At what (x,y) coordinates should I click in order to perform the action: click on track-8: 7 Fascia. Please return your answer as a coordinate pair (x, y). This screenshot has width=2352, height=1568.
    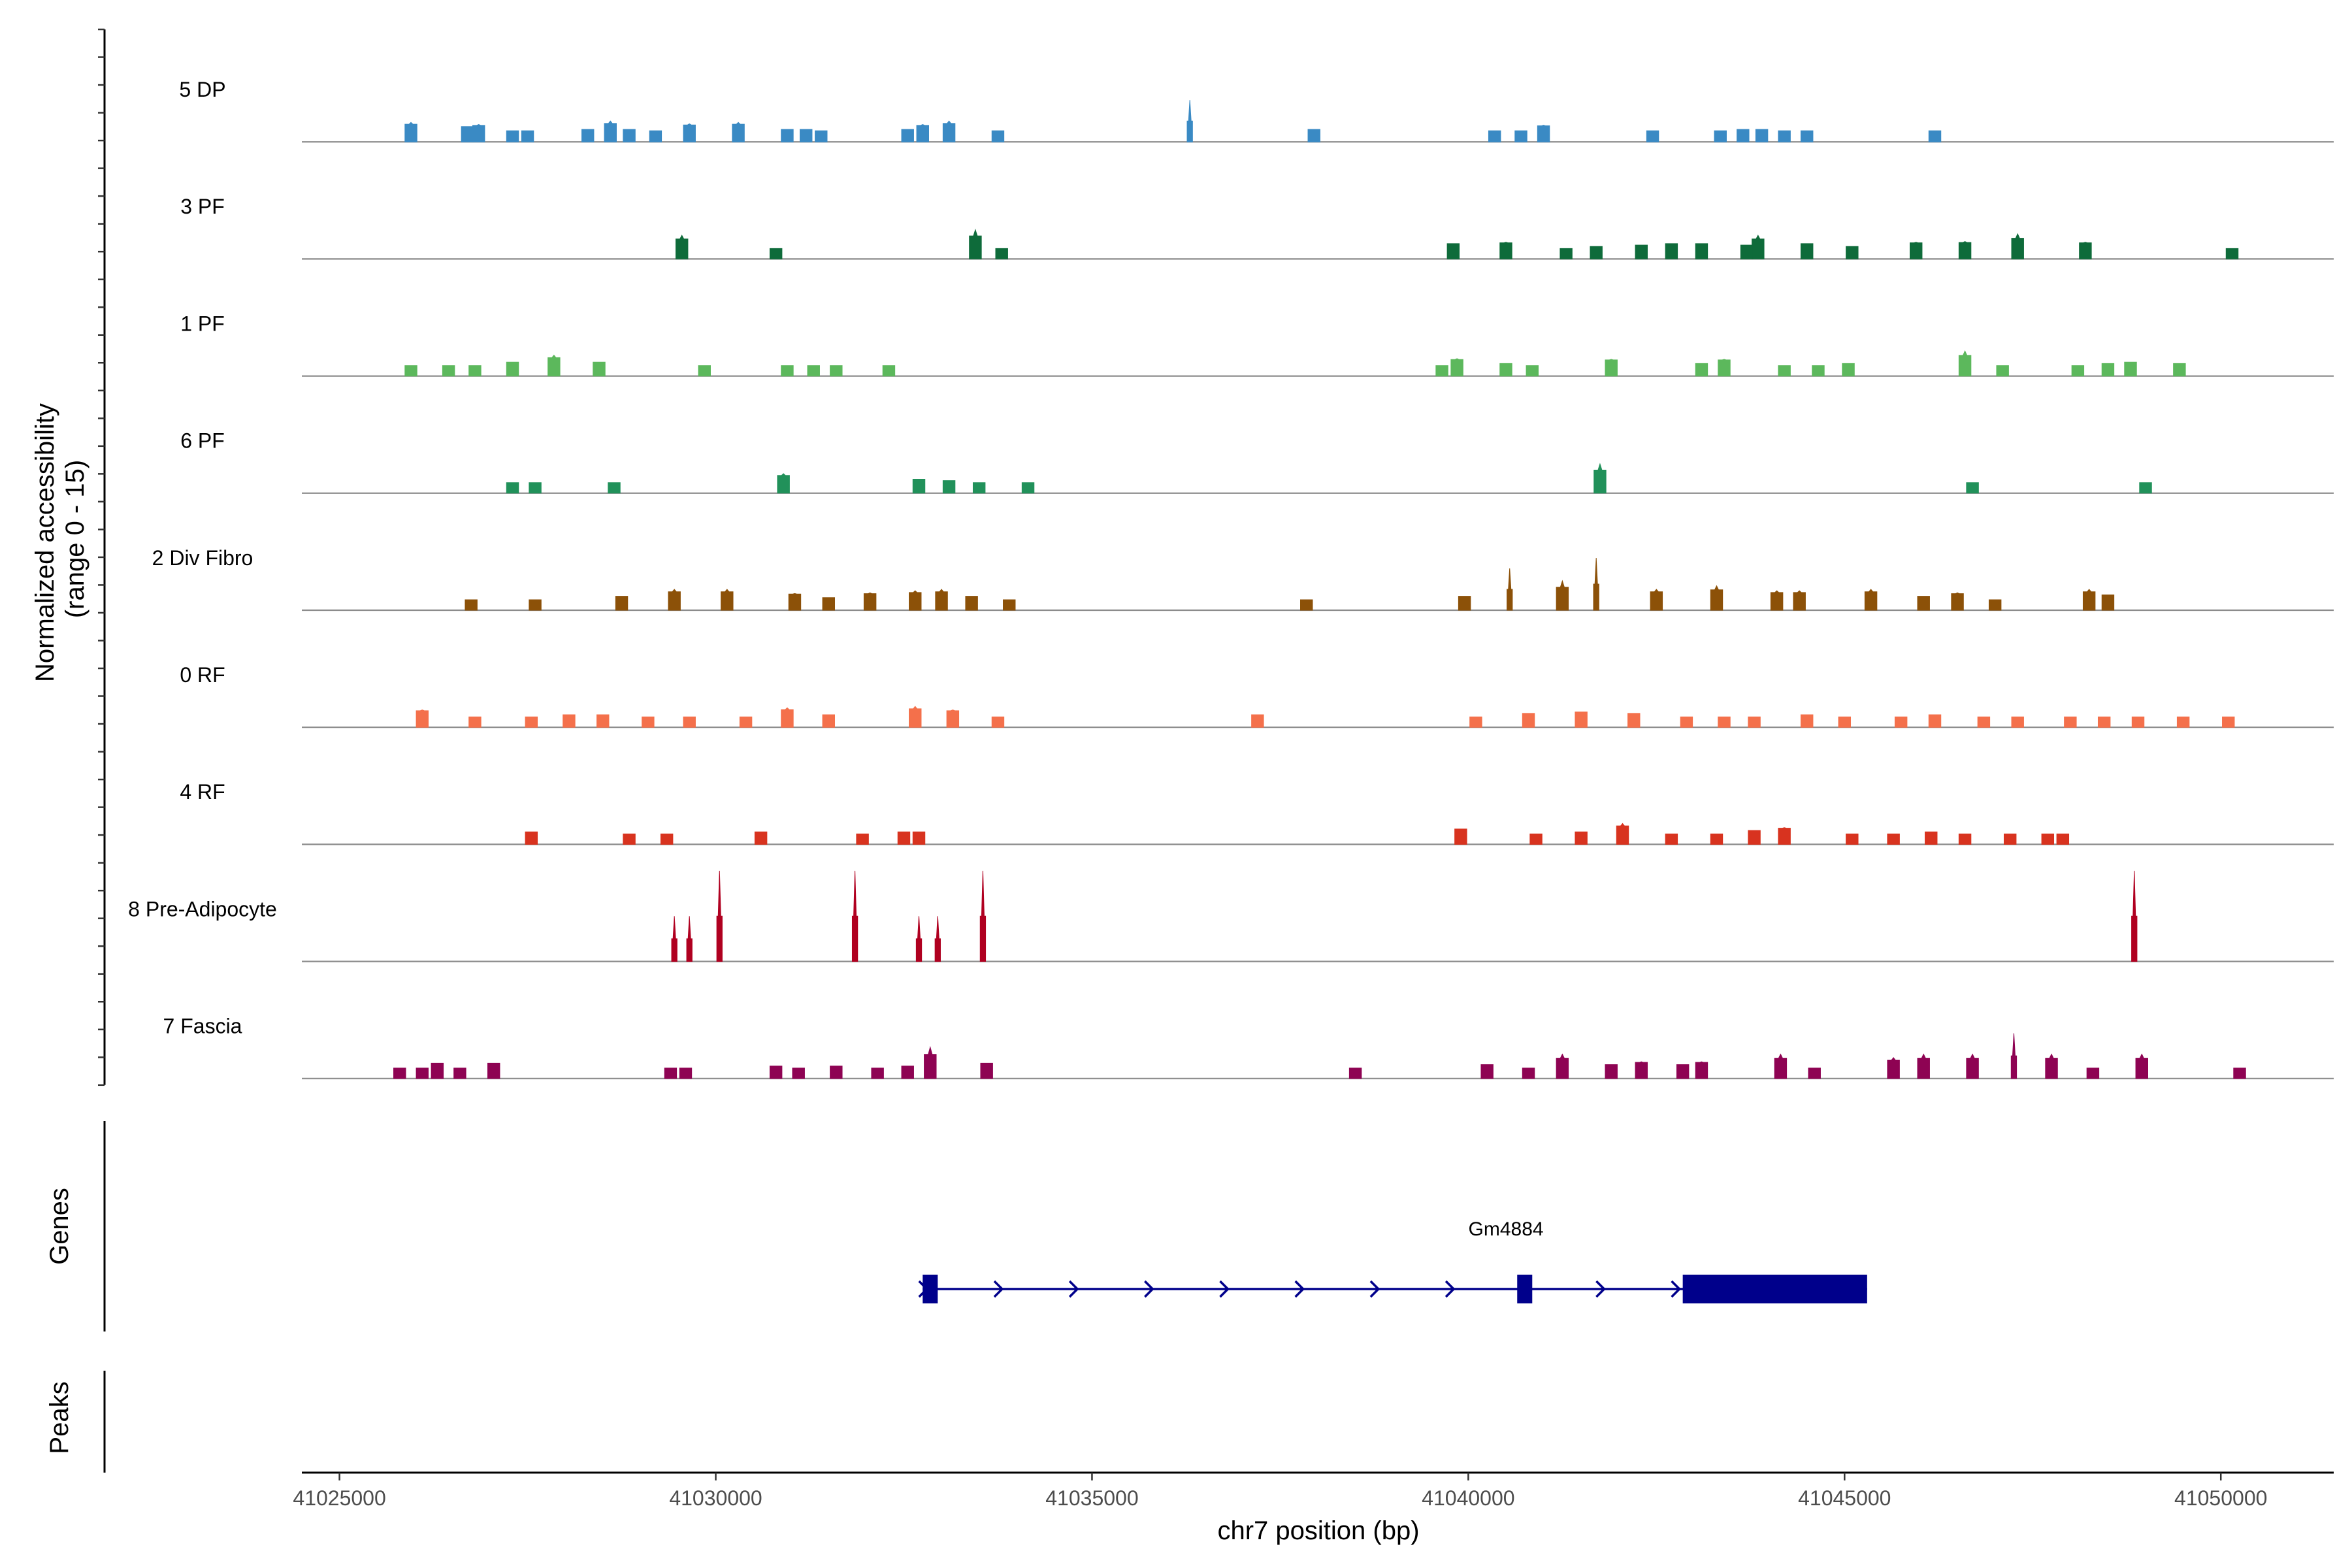
    Looking at the image, I should click on (1248, 1047).